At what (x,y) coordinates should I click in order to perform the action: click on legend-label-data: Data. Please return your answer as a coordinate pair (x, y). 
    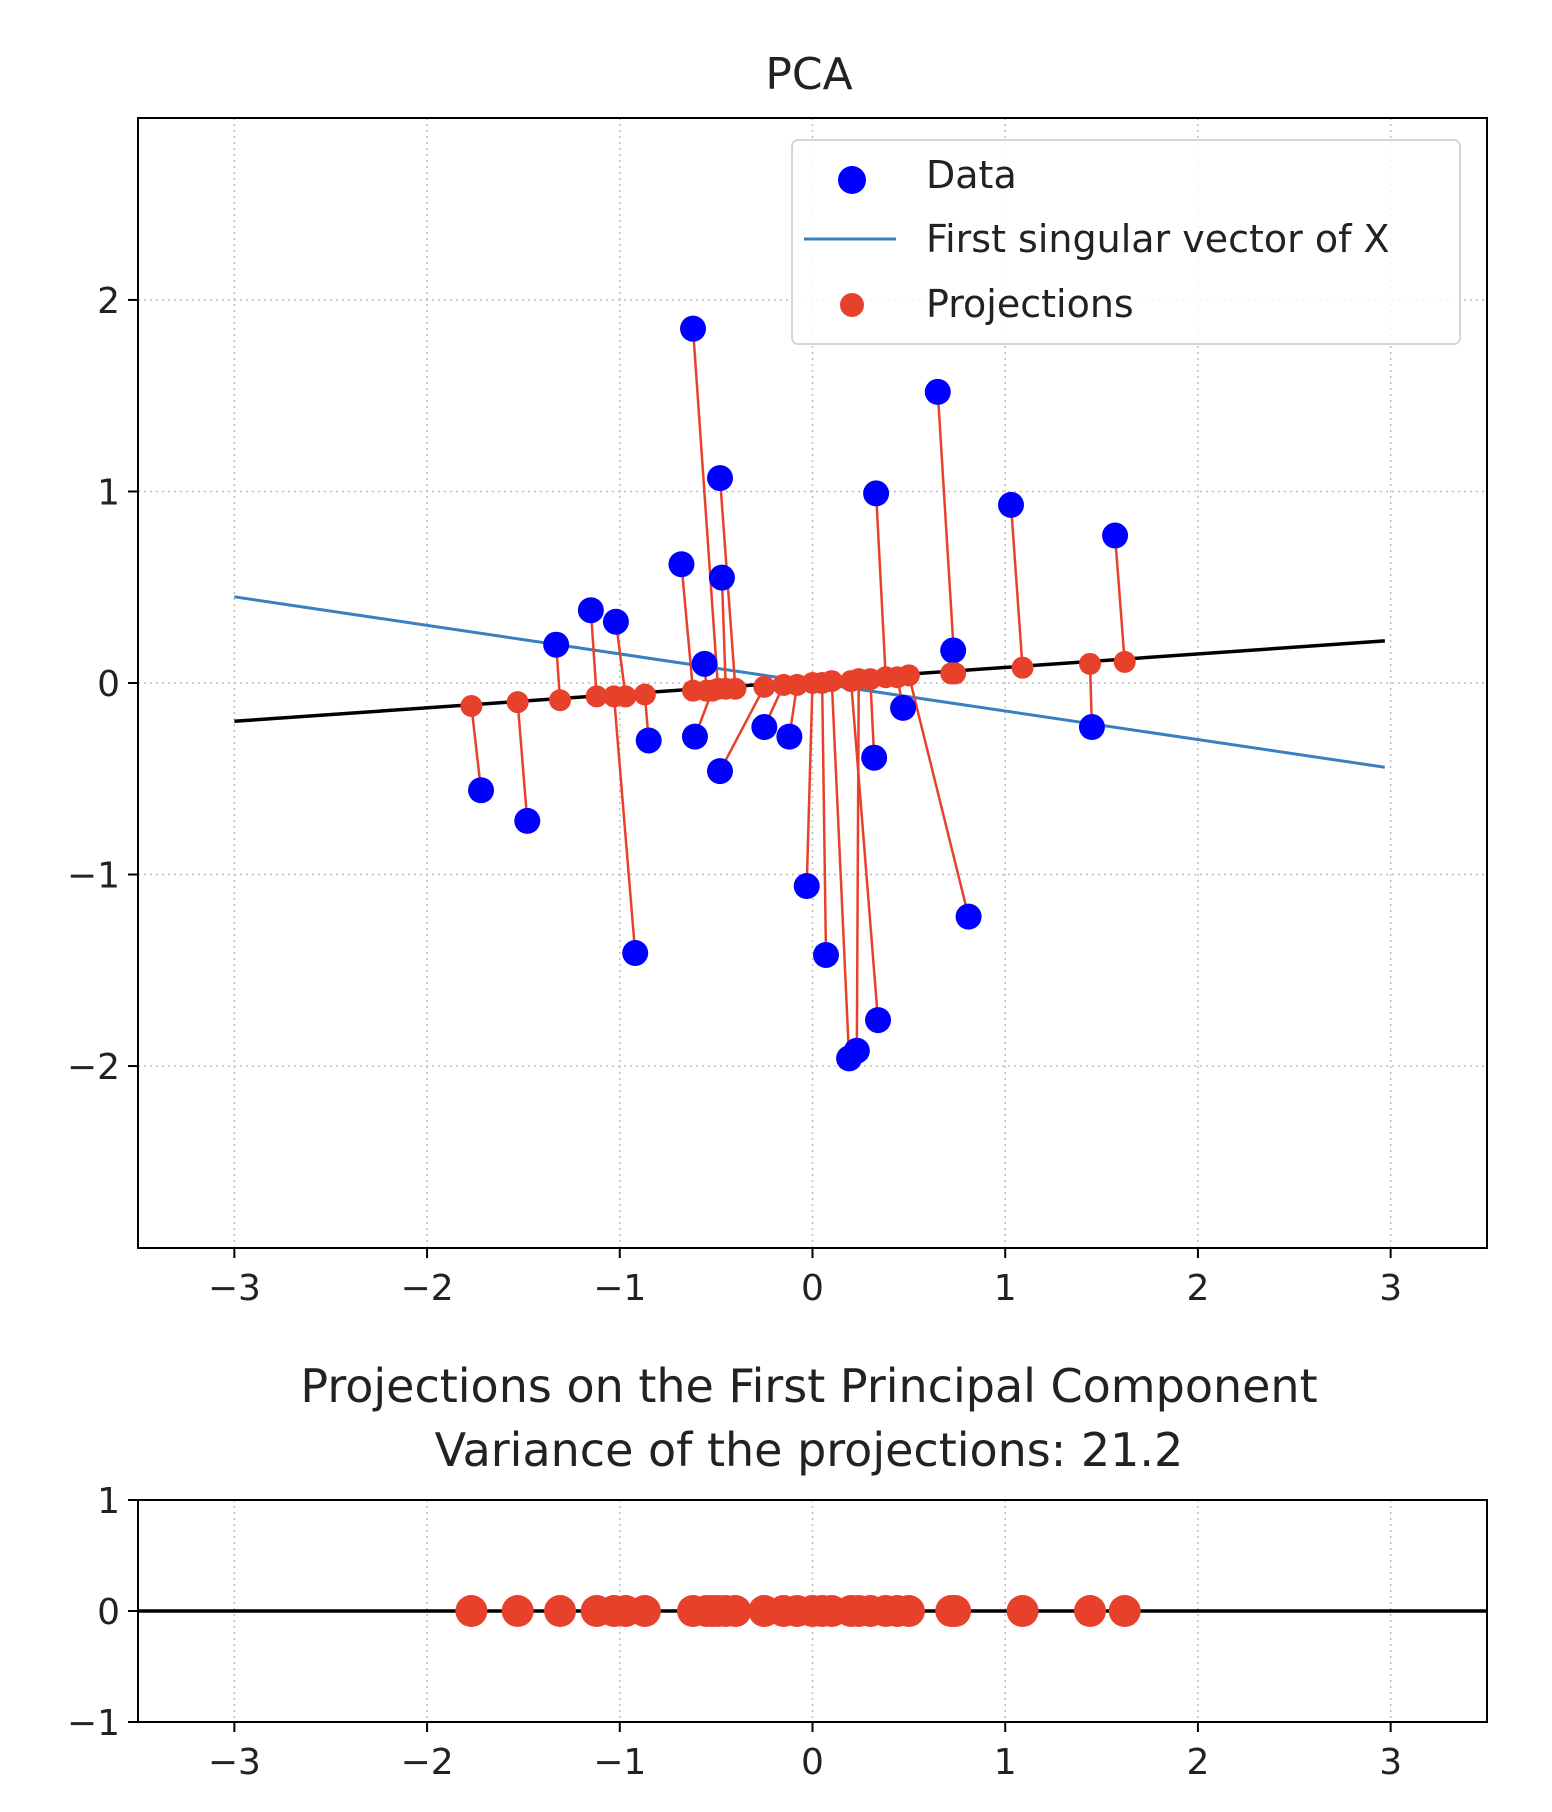
    Looking at the image, I should click on (971, 175).